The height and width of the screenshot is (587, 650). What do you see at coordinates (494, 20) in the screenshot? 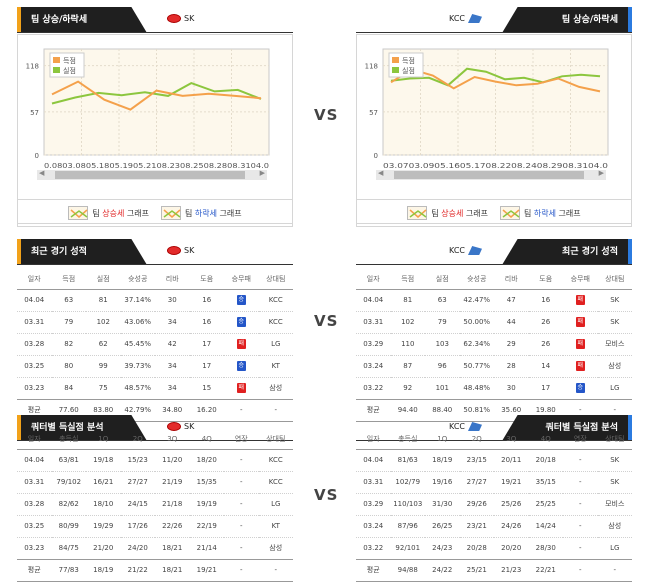
I see `kcc-trend-header: 팀 상승/하락세 KCC` at bounding box center [494, 20].